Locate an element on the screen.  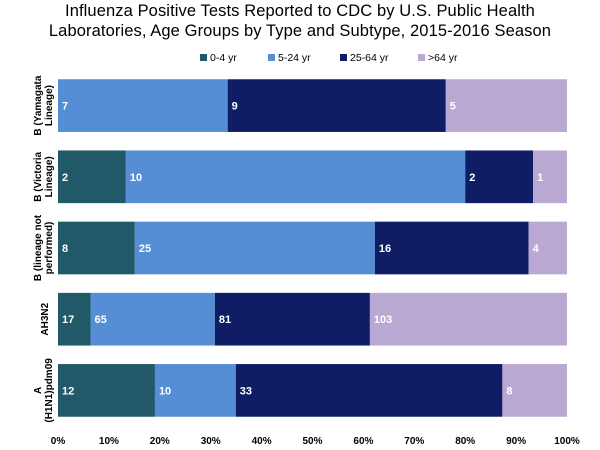
data-label-2-0: 8 is located at coordinates (65, 249).